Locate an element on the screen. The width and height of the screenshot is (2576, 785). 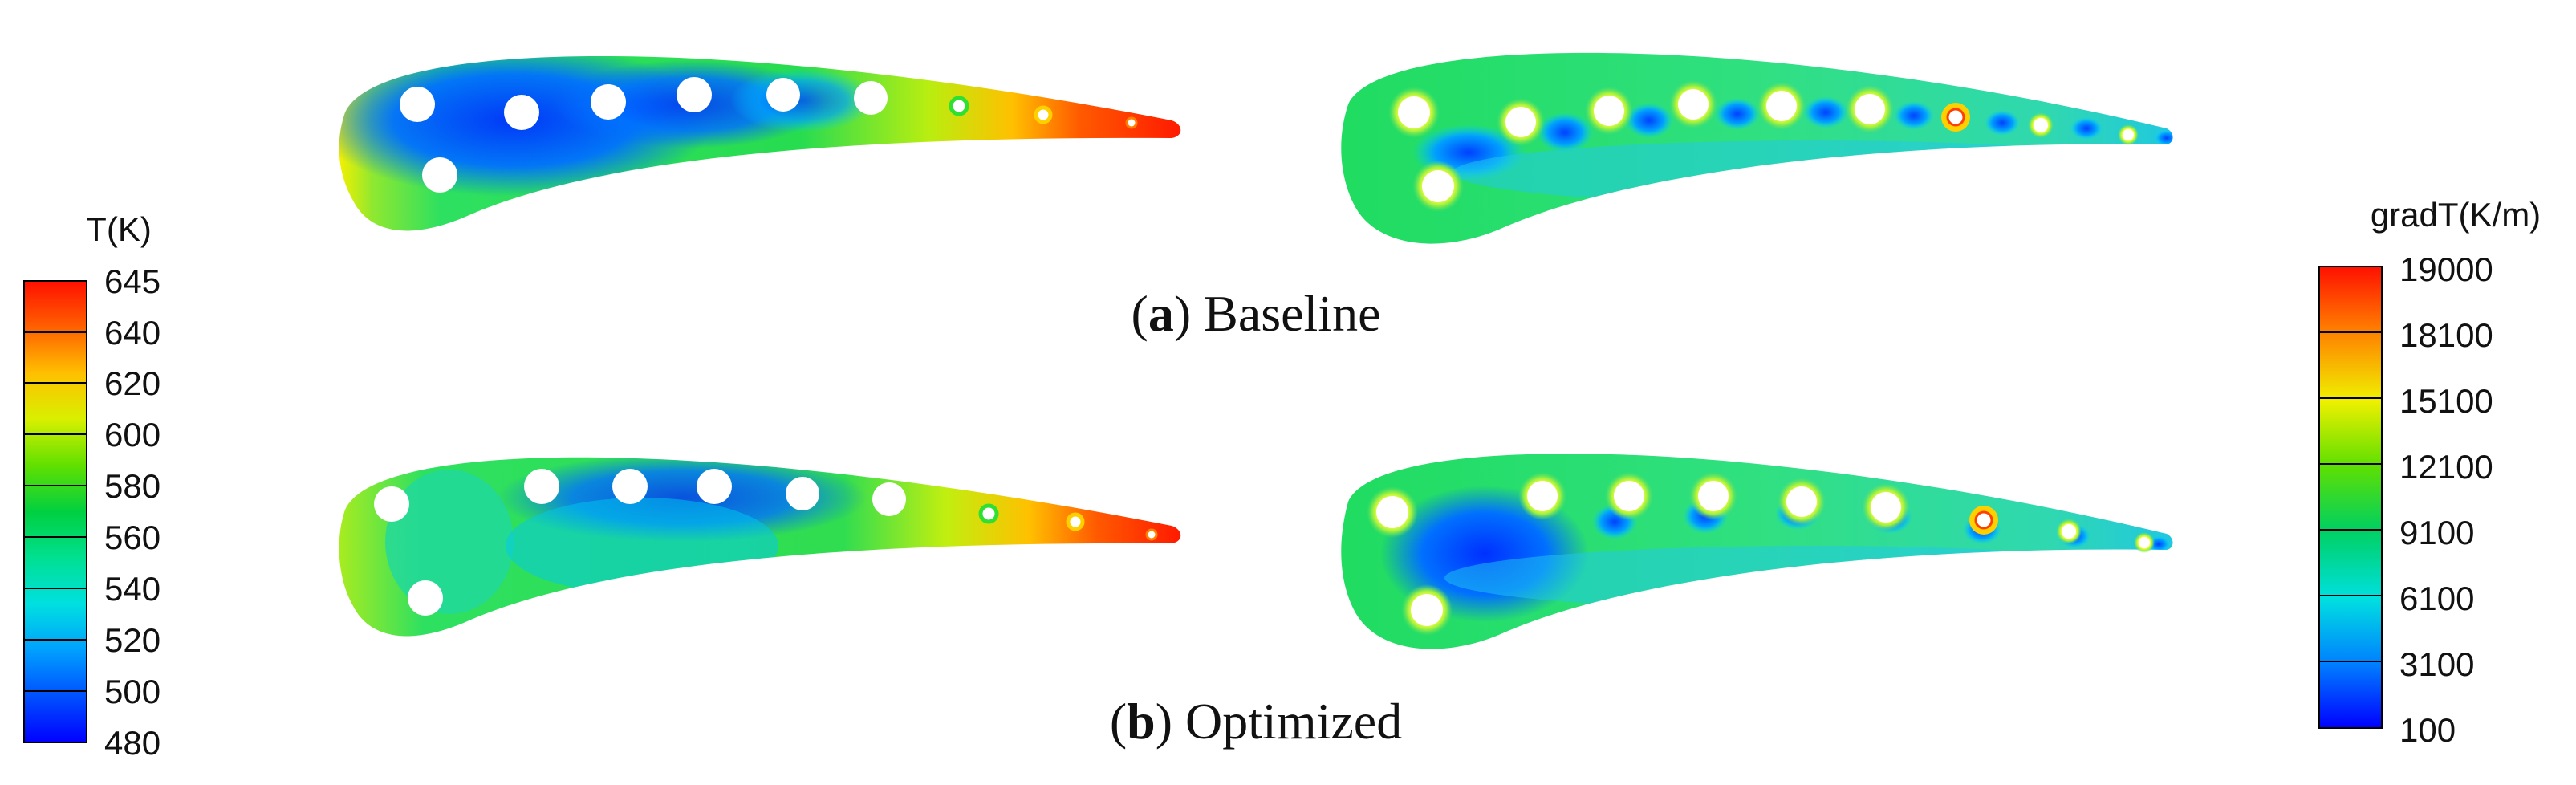
temperature-tick: 560 is located at coordinates (132, 537).